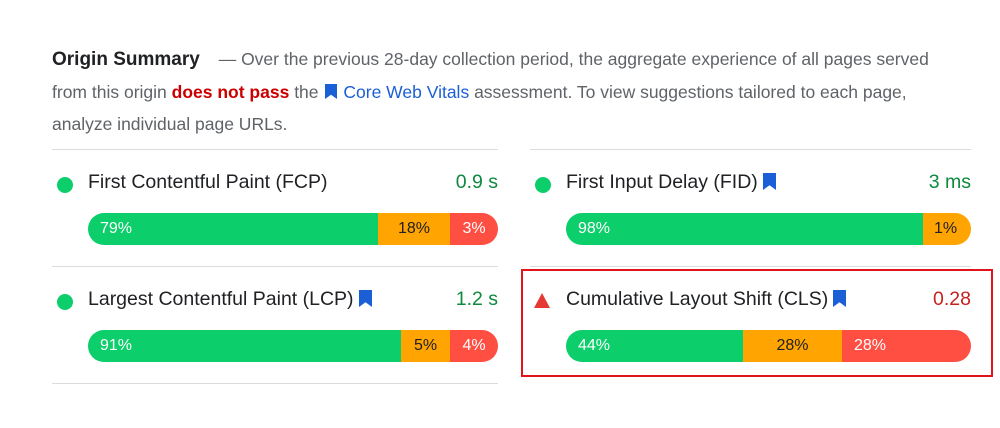  I want to click on metric-value: 0.28, so click(952, 299).